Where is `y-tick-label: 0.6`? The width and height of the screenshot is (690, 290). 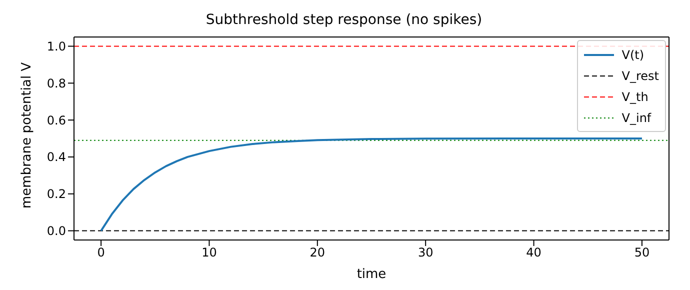
y-tick-label: 0.6 is located at coordinates (56, 120).